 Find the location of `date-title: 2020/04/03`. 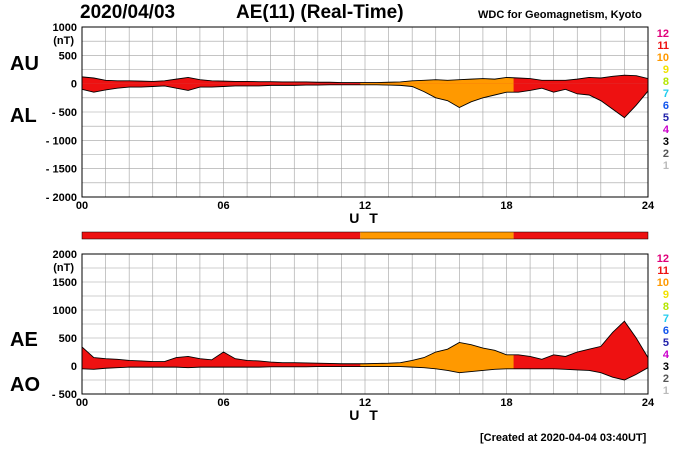

date-title: 2020/04/03 is located at coordinates (128, 12).